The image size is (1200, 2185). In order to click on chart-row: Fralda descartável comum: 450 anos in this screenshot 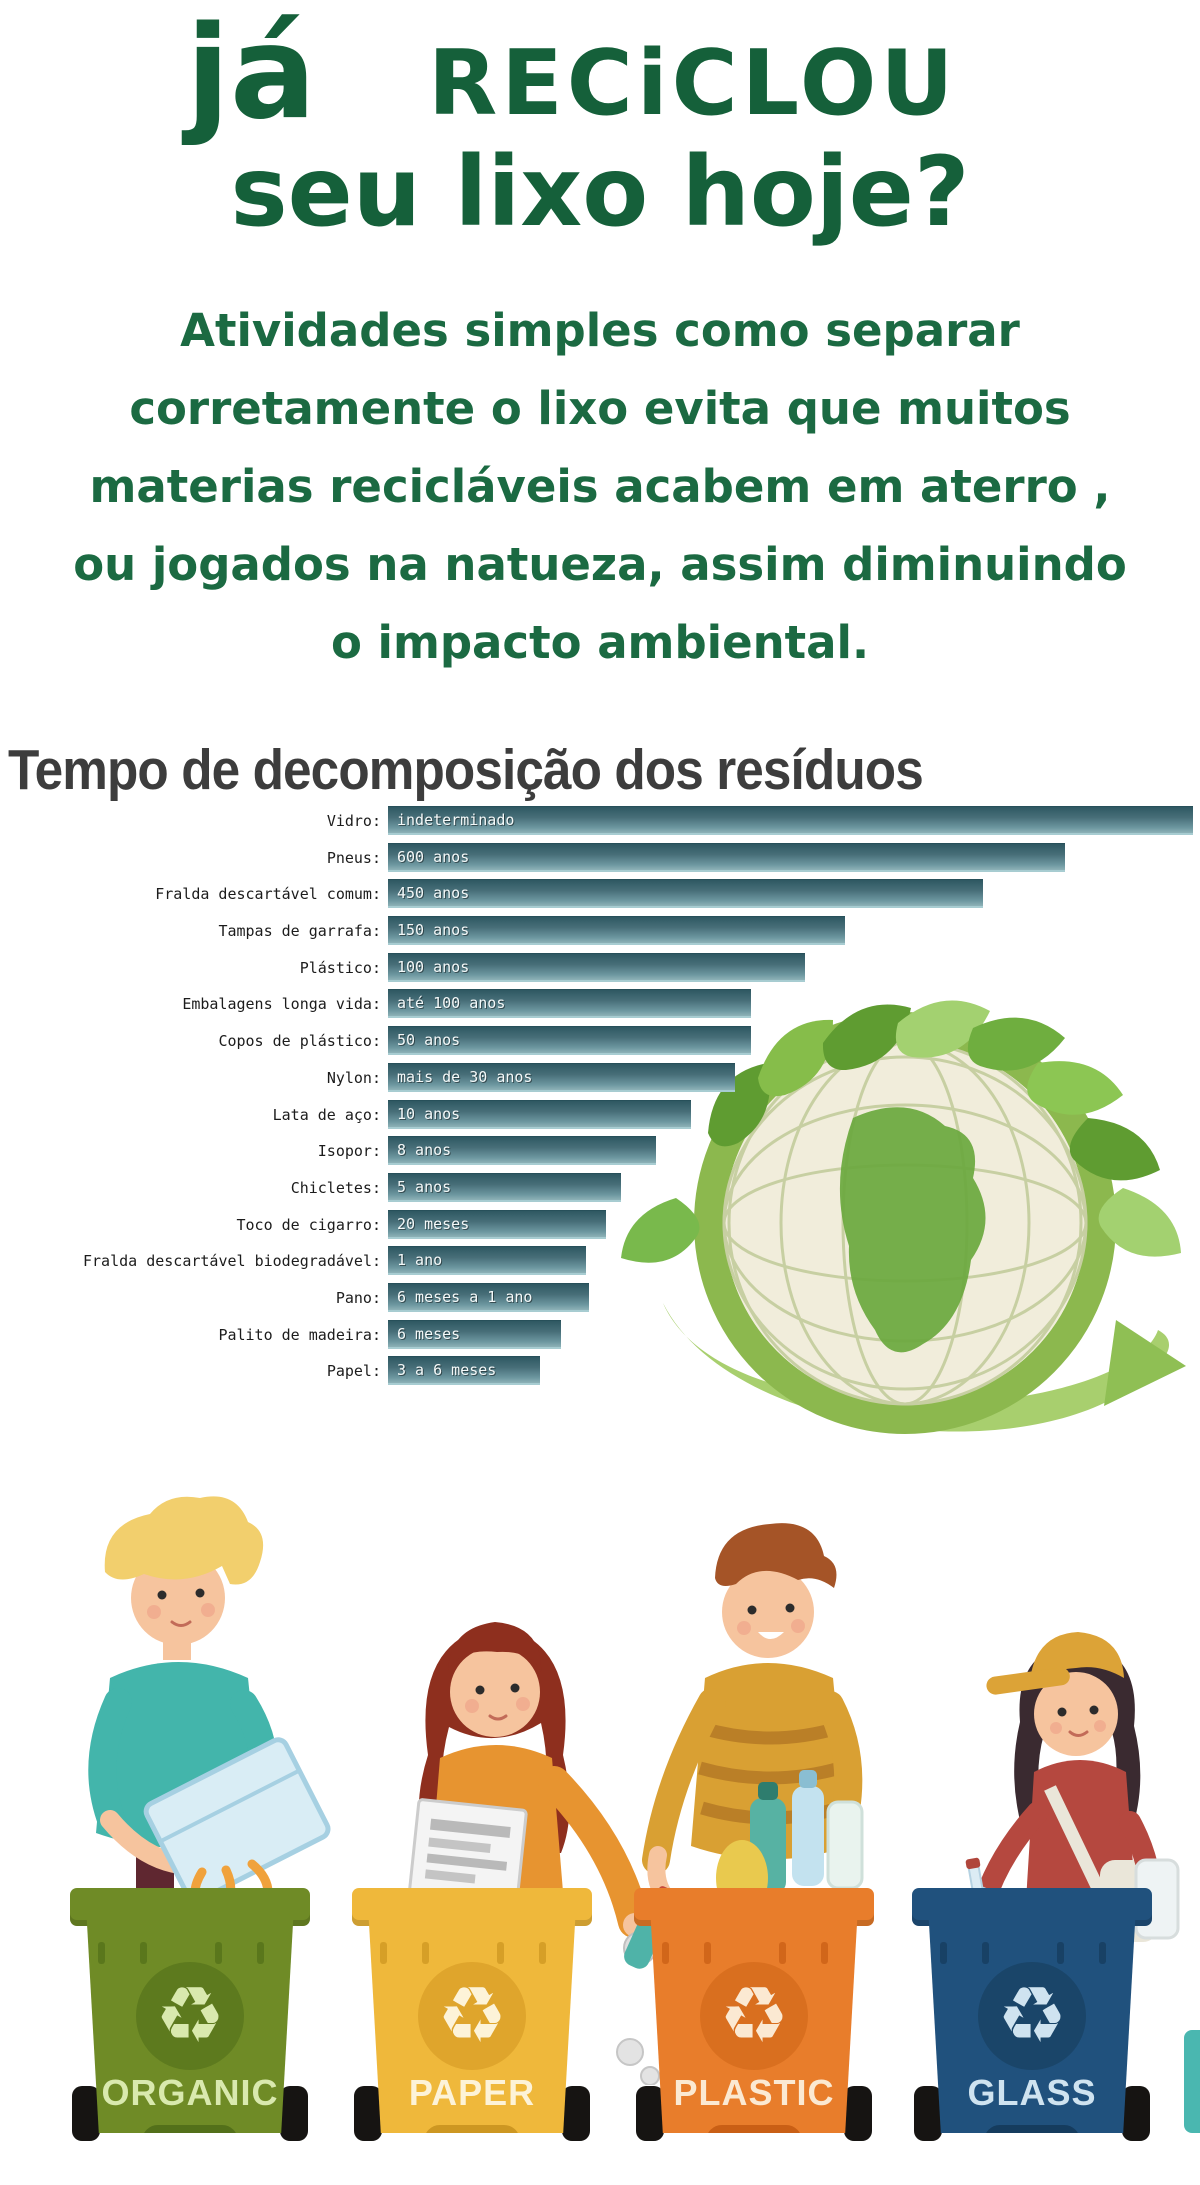, I will do `click(600, 897)`.